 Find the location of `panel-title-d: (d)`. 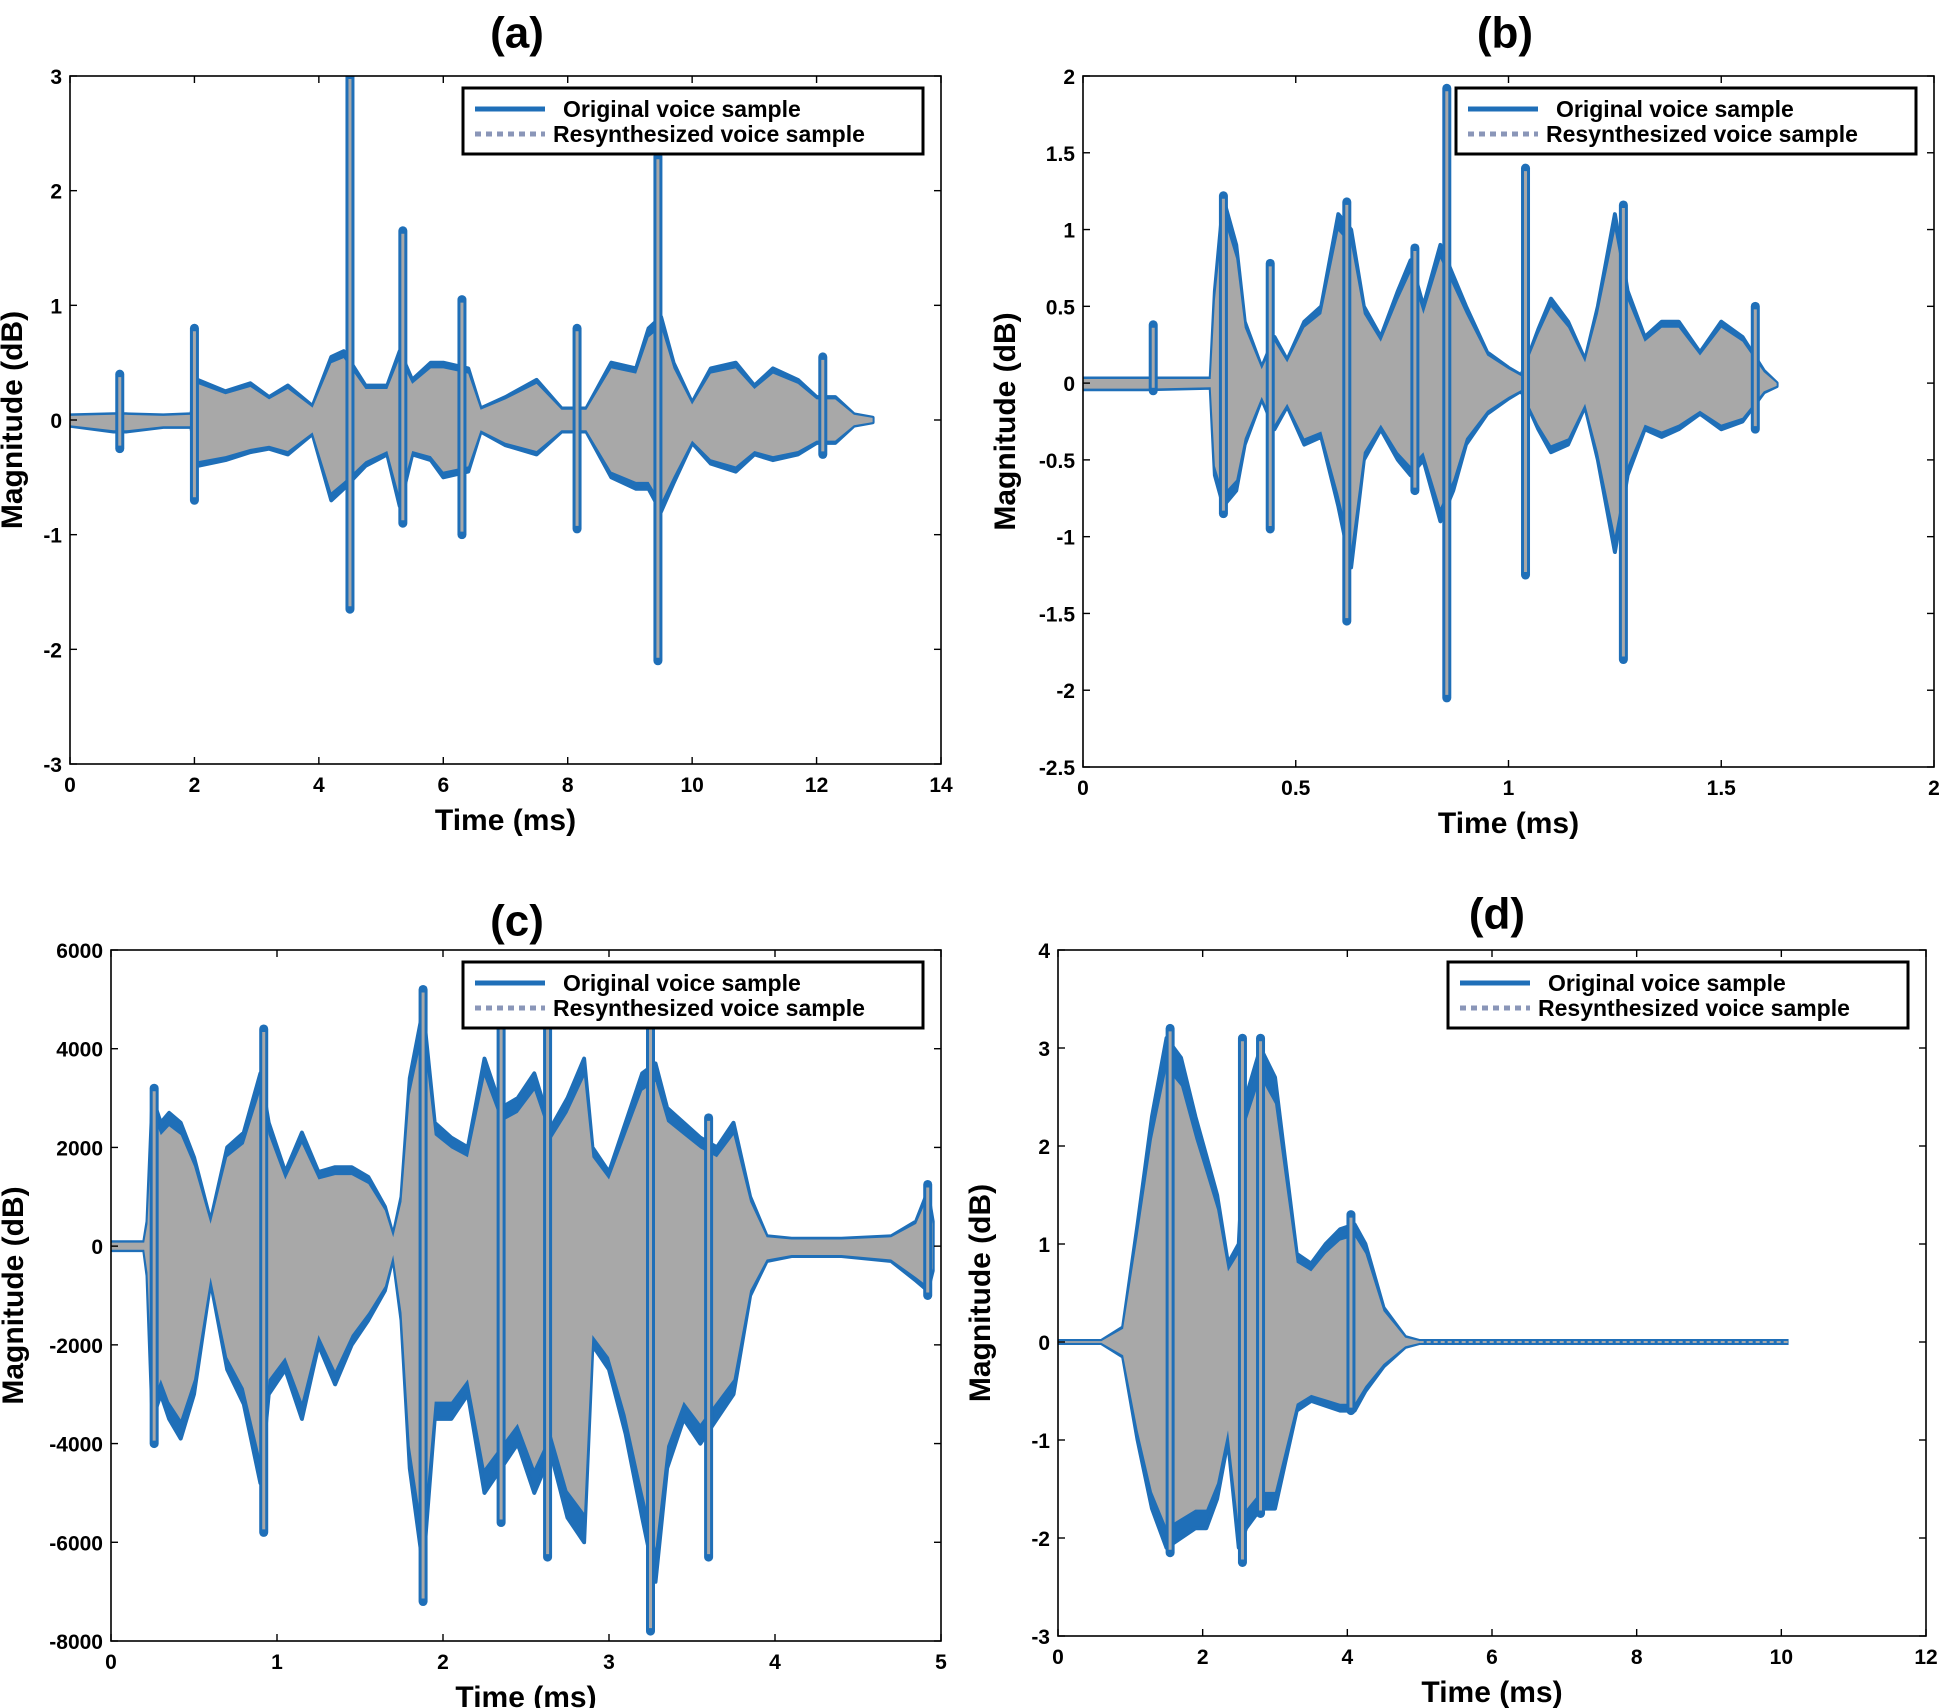

panel-title-d: (d) is located at coordinates (1497, 914).